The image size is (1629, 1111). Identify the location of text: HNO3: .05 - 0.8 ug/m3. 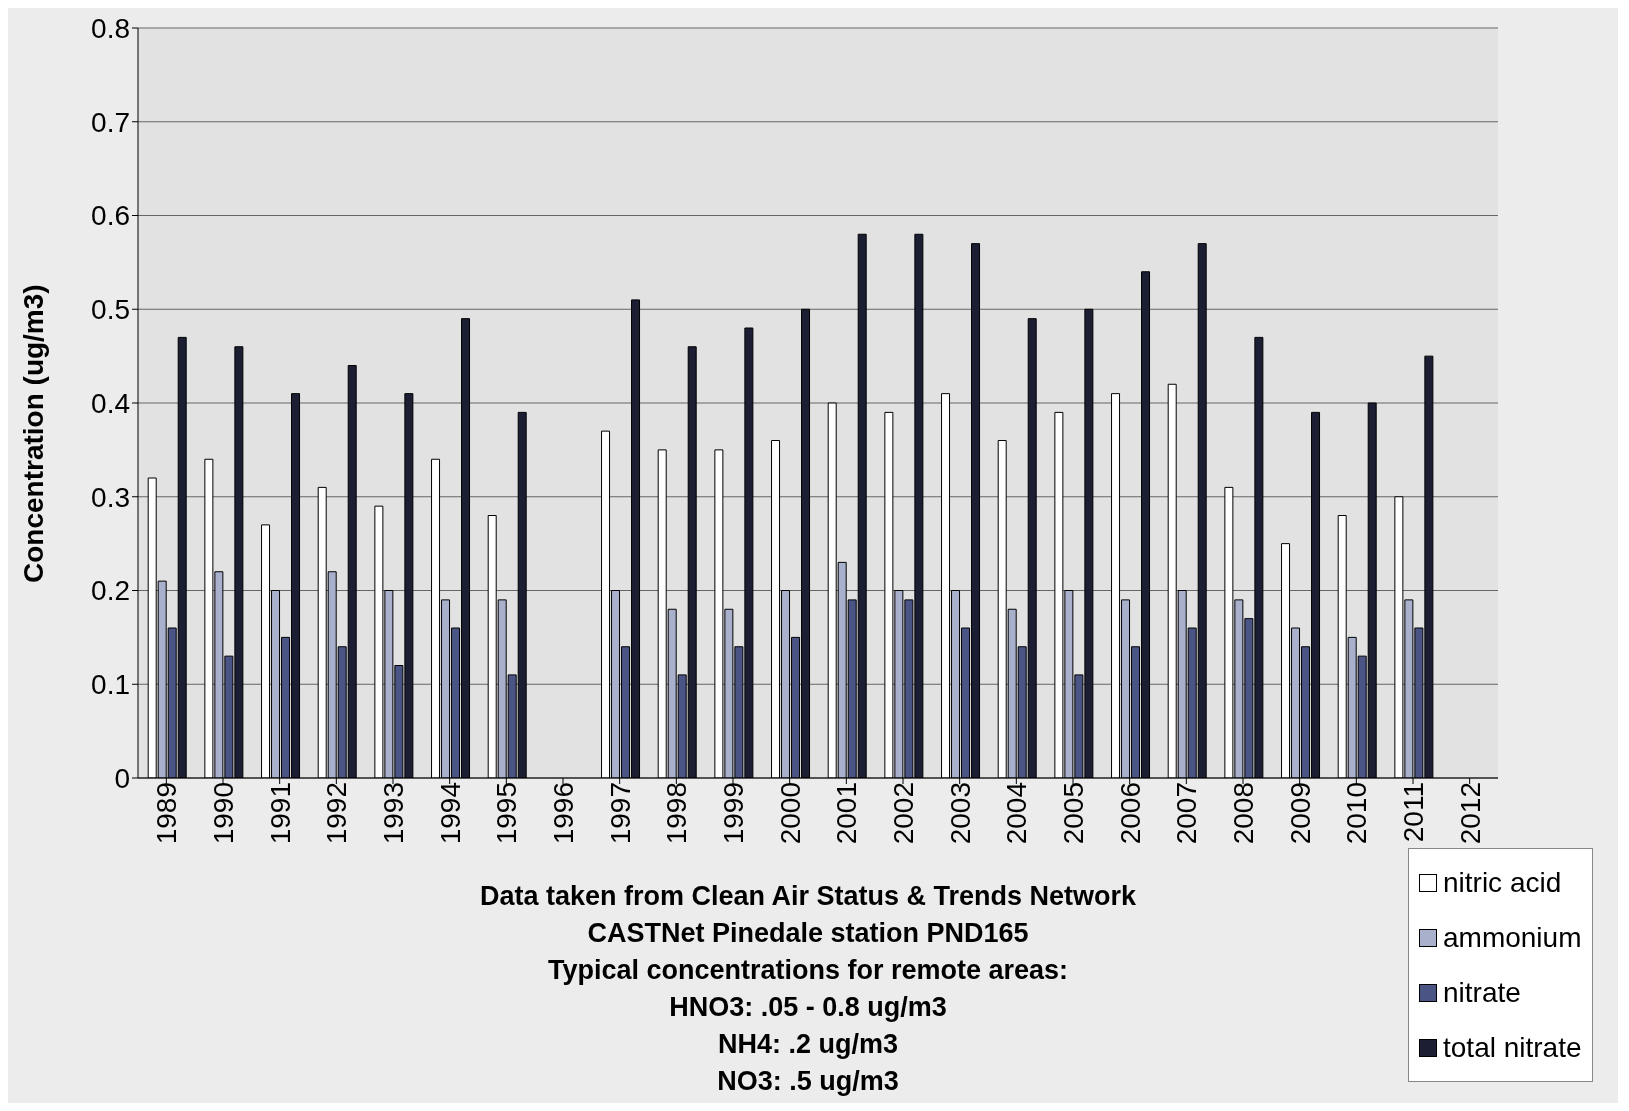
(808, 1007).